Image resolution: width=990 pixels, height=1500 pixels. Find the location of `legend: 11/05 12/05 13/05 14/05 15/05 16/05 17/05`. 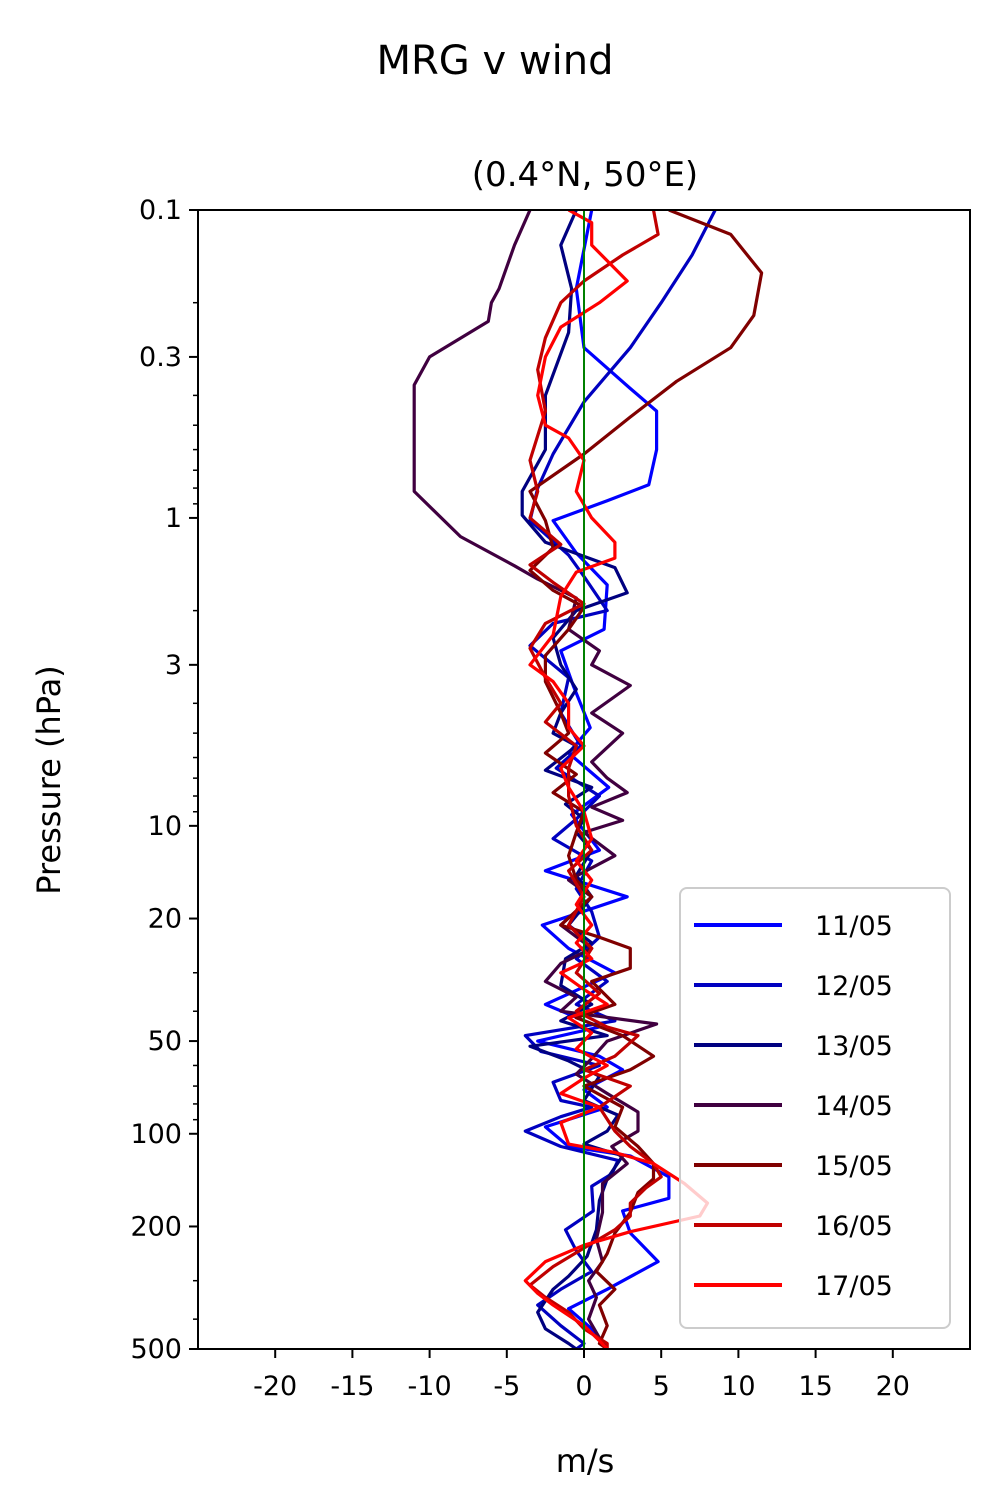

legend: 11/05 12/05 13/05 14/05 15/05 16/05 17/05 is located at coordinates (815, 1108).